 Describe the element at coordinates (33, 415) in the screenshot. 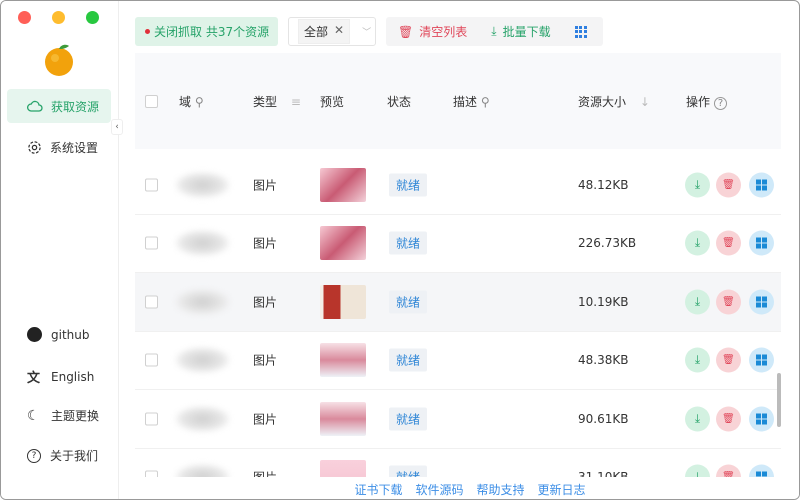

I see `moon-icon: ☾` at that location.